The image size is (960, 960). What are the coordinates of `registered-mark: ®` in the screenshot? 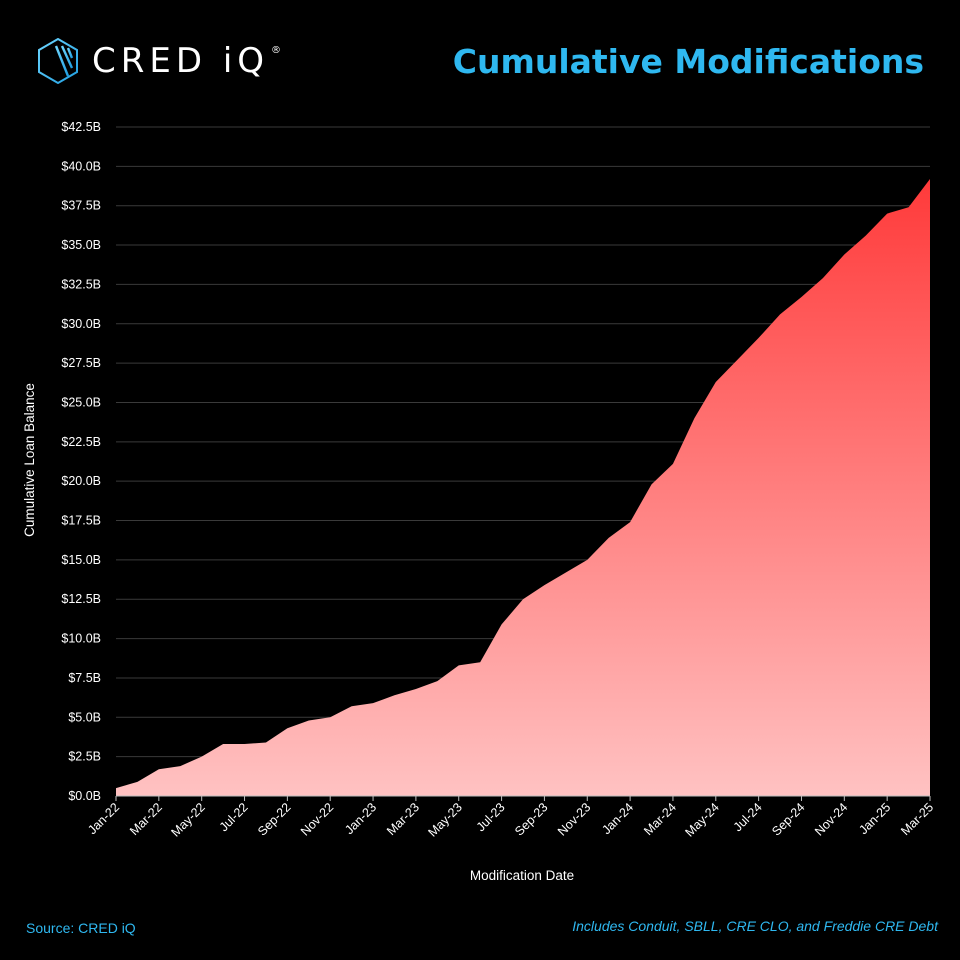 It's located at (279, 50).